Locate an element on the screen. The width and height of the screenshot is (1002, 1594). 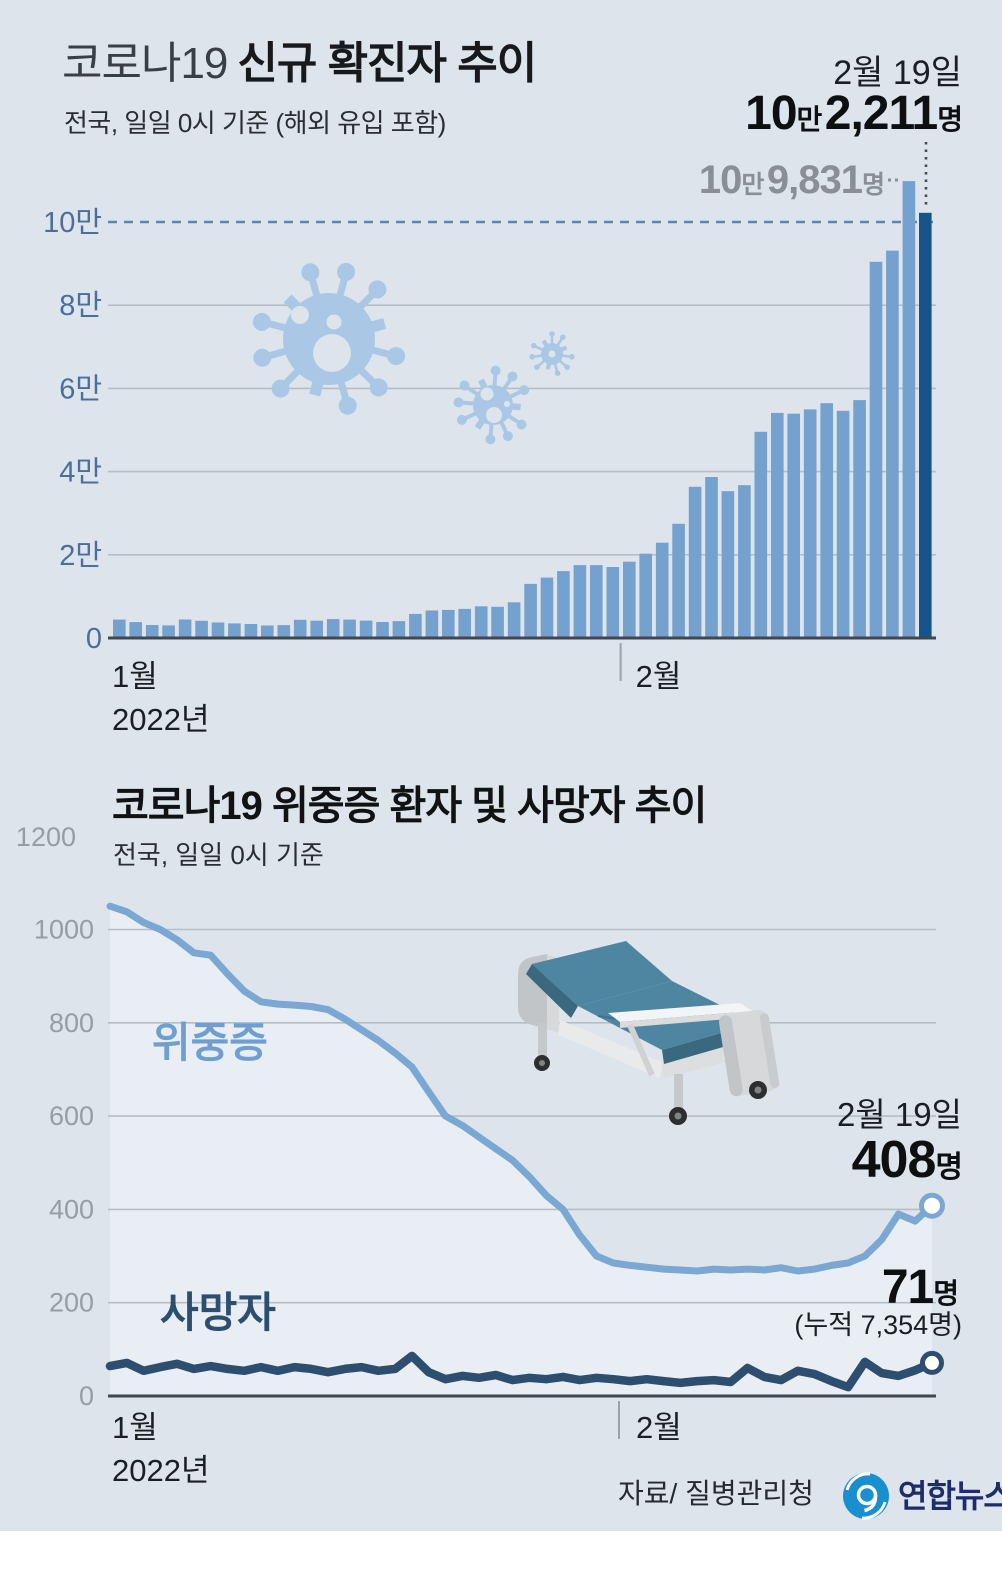
source-credit: 자료/ 질병관리청 is located at coordinates (716, 1493).